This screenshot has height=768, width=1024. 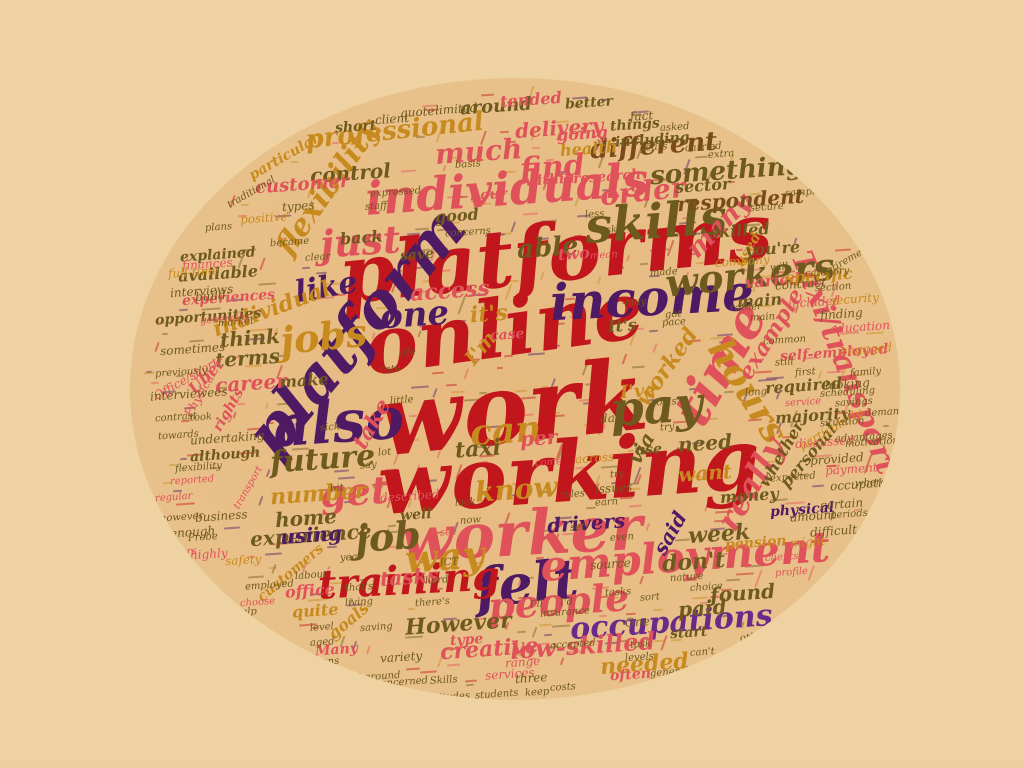 What do you see at coordinates (318, 494) in the screenshot?
I see `cloud-word: number` at bounding box center [318, 494].